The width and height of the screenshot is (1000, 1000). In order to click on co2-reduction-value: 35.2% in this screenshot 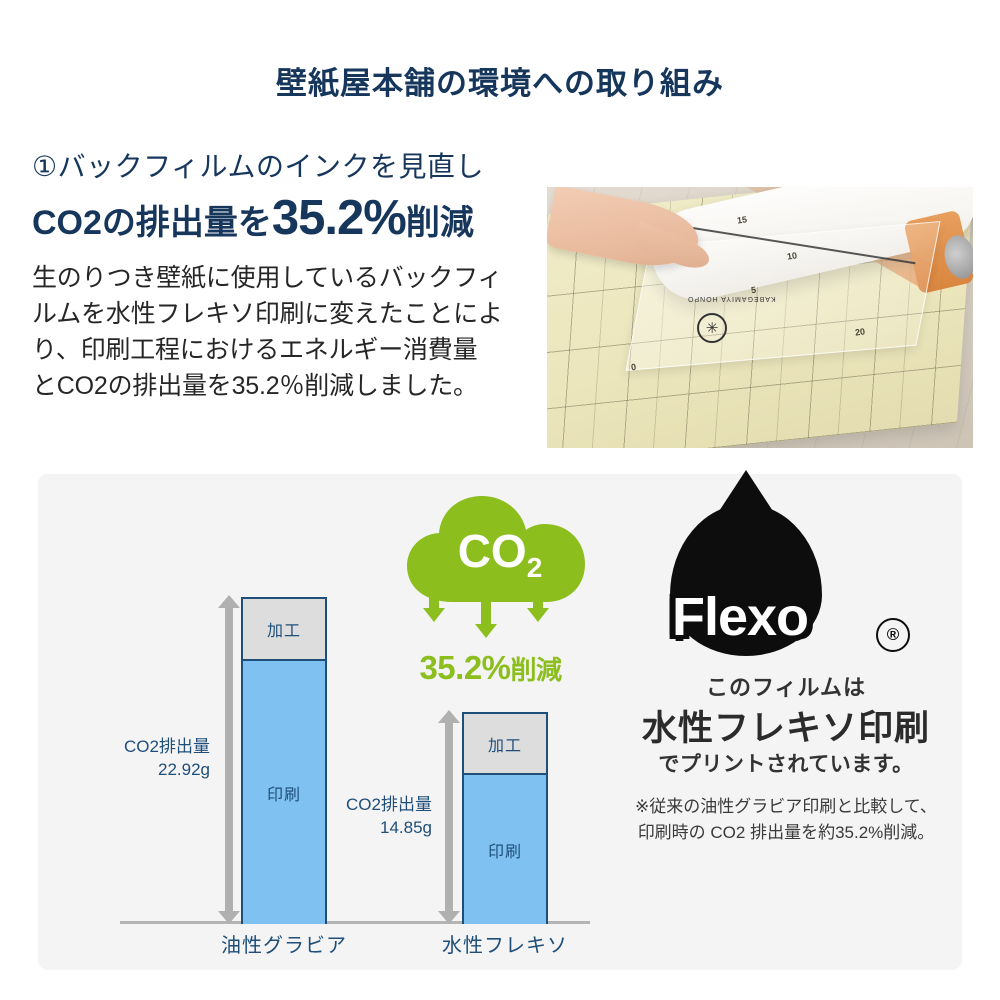, I will do `click(465, 667)`.